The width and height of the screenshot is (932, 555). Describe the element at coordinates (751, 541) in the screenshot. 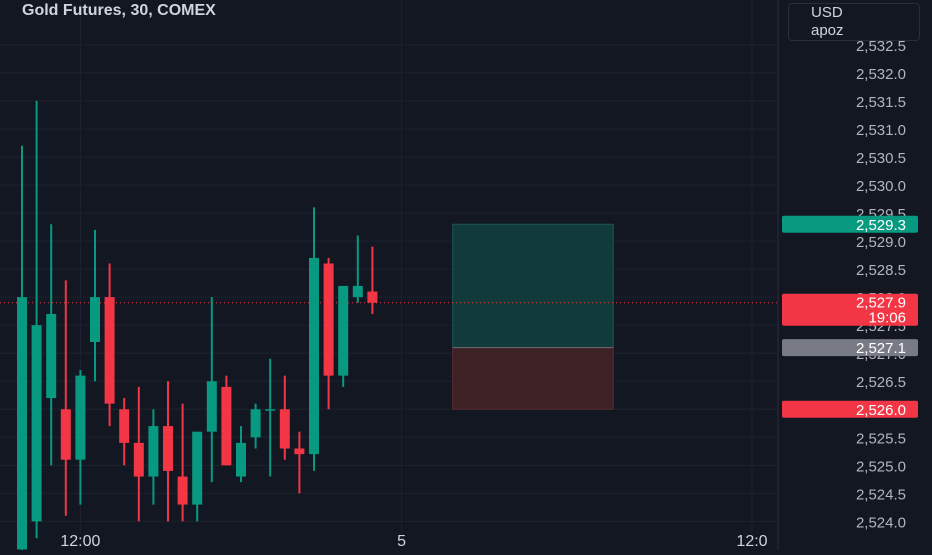

I see `x-tick-label: 12:0` at that location.